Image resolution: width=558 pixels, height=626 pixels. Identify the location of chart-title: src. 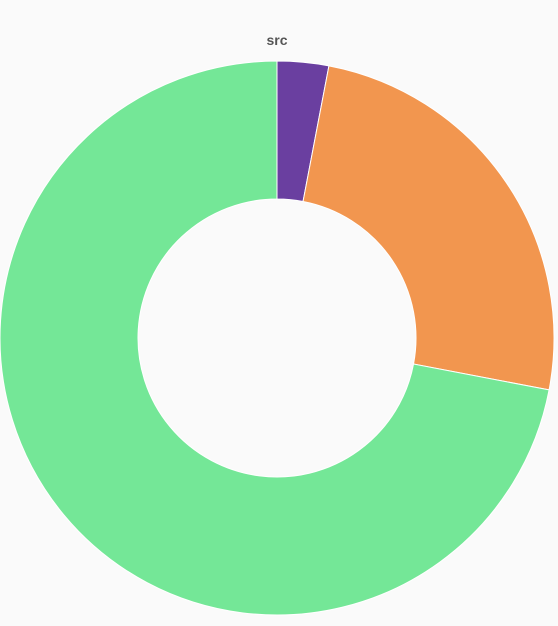
(276, 40).